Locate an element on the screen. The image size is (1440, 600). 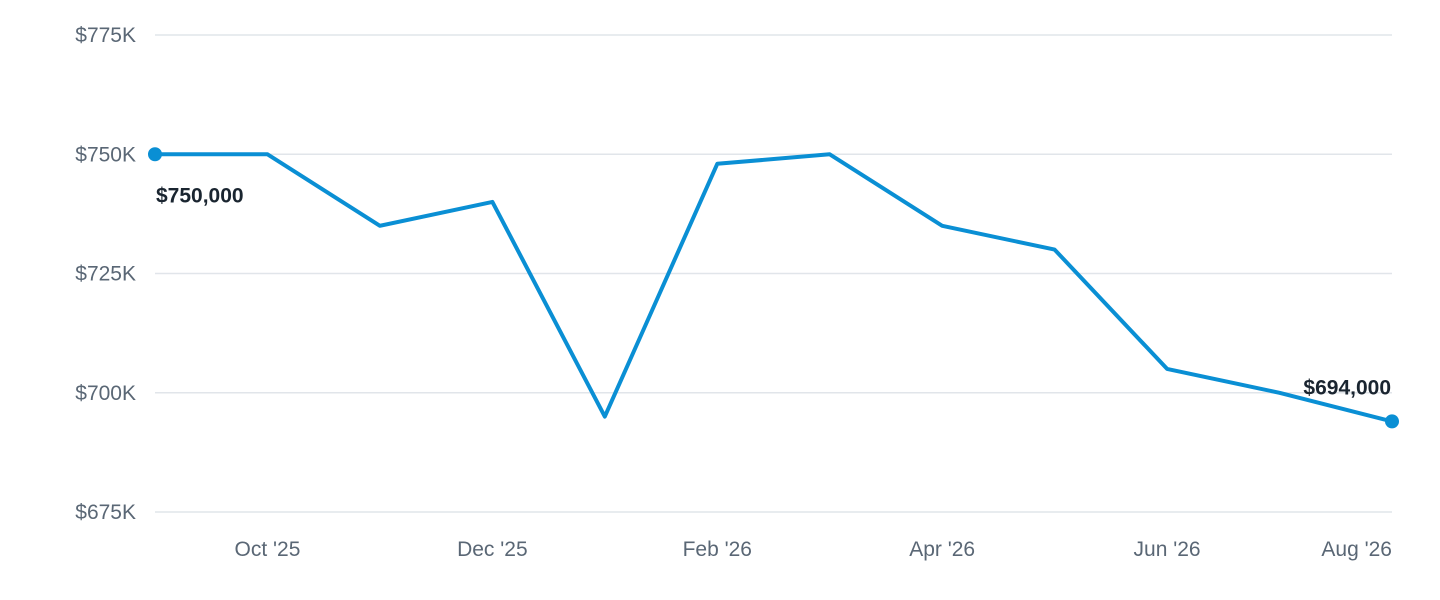
y-tick-label: $675K is located at coordinates (105, 512).